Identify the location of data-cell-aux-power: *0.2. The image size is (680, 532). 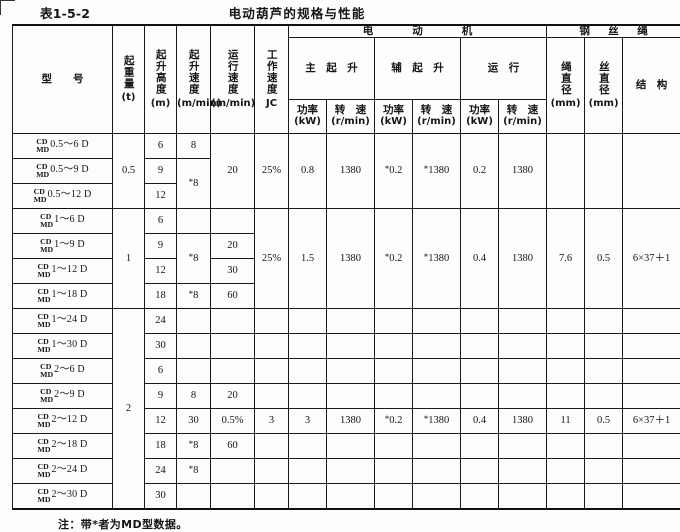
(394, 420).